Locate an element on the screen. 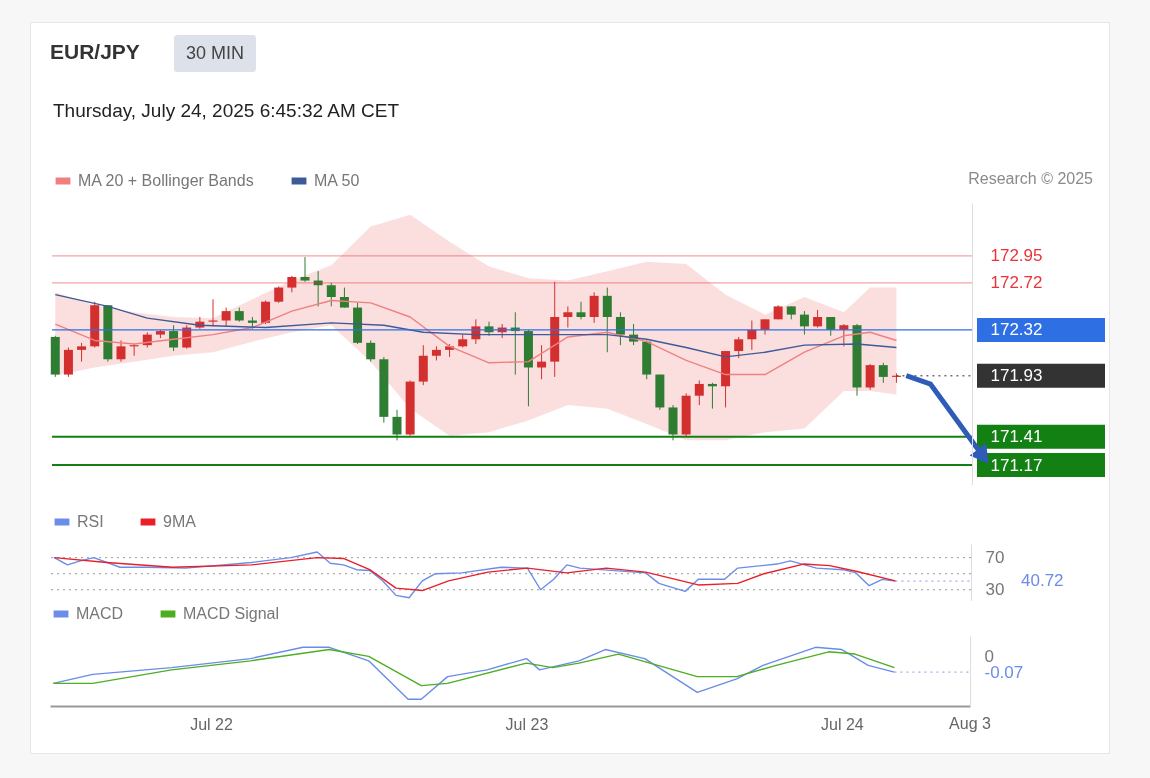 This screenshot has width=1150, height=778. text: Research © 2025 is located at coordinates (1030, 179).